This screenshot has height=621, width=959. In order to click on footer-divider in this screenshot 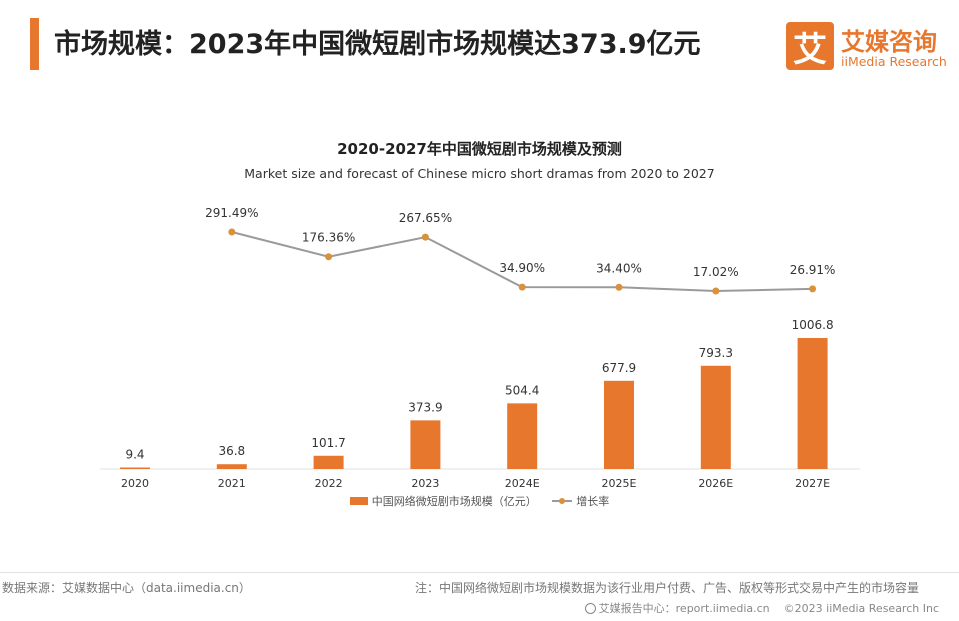, I will do `click(479, 572)`.